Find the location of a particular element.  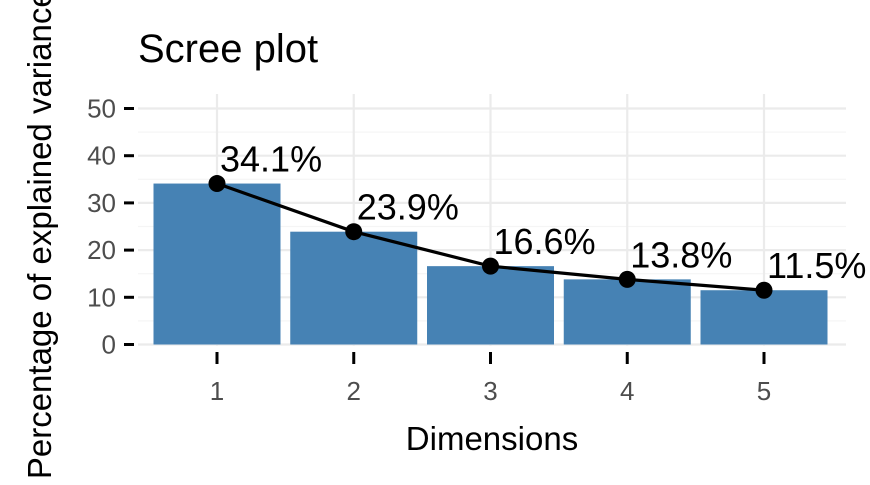

x-axis-title: Dimensions is located at coordinates (492, 438).